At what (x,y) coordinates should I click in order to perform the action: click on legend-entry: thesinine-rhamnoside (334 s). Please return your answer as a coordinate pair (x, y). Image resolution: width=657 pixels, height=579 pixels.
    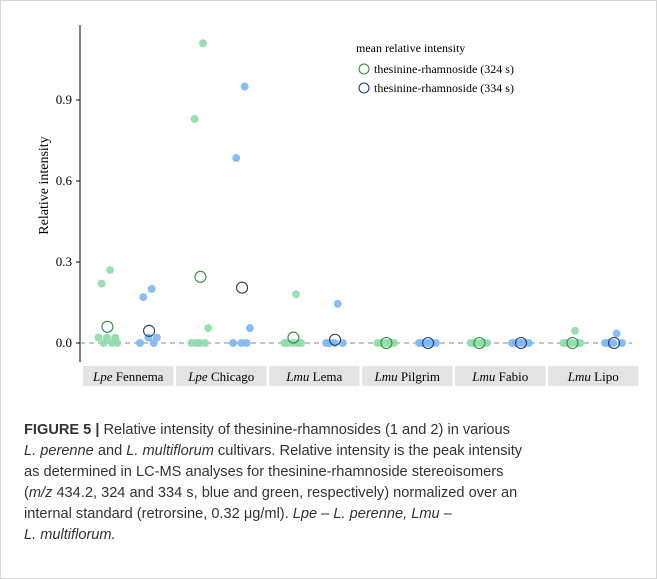
    Looking at the image, I should click on (444, 88).